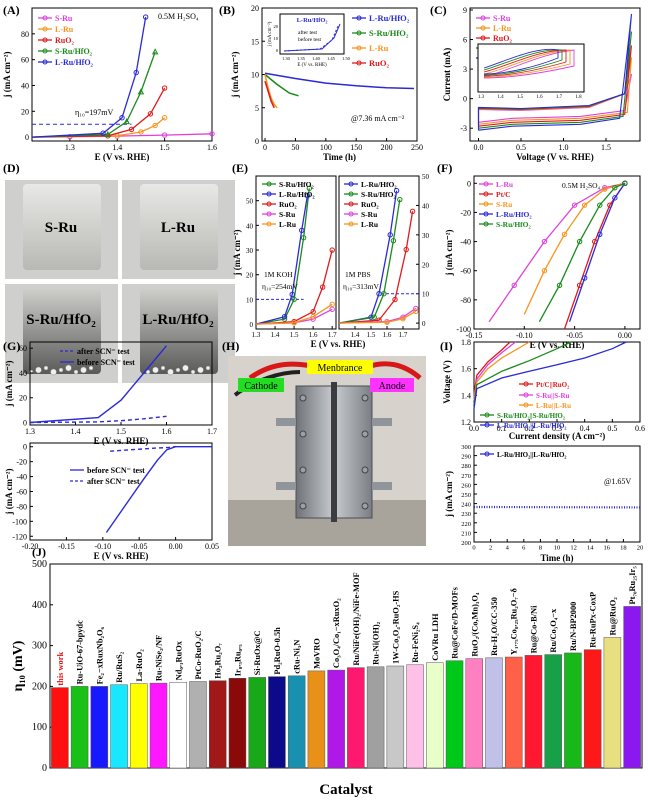 The height and width of the screenshot is (802, 648). I want to click on y-tick-label: 20, so click(250, 276).